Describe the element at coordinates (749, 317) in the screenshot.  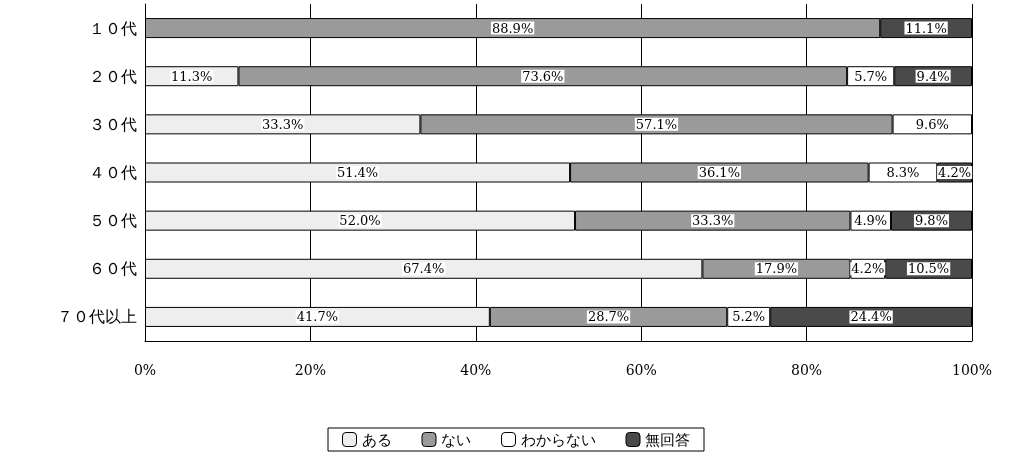
I see `data-label: 5.2%` at that location.